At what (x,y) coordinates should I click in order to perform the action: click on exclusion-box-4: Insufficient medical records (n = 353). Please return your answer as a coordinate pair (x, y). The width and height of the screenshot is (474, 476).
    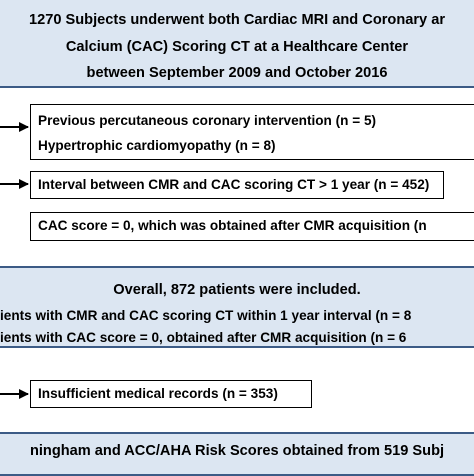
    Looking at the image, I should click on (171, 394).